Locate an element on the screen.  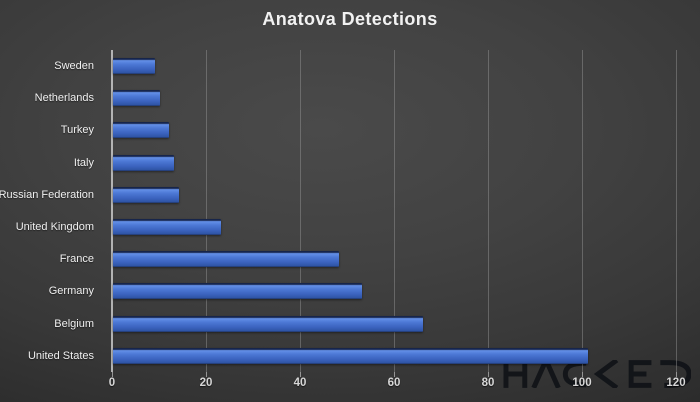
category-label-france: France is located at coordinates (76, 259).